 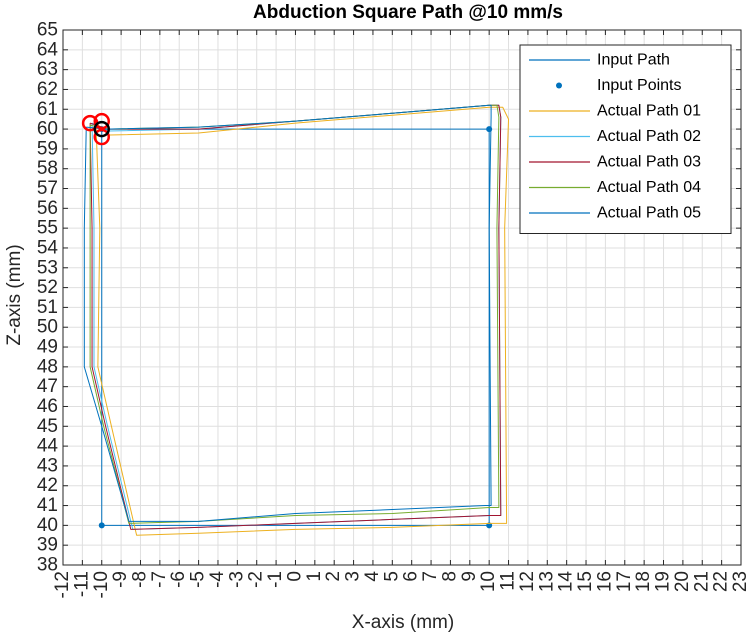 I want to click on x-tick-label: 20, so click(x=682, y=581).